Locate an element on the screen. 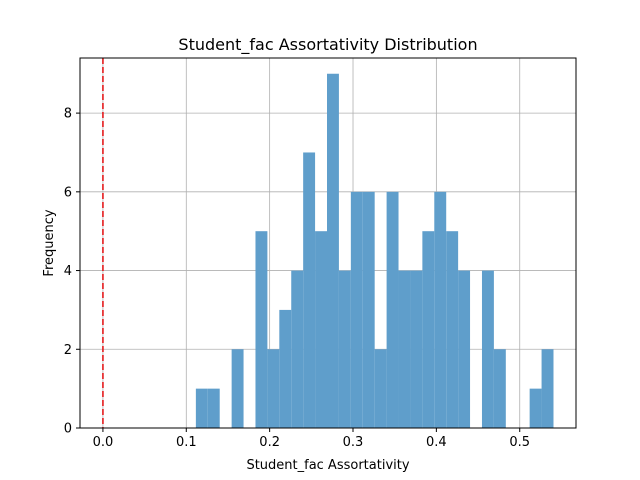 This screenshot has width=640, height=480. chart-title: Student_fac Assortativity Distribution is located at coordinates (327, 45).